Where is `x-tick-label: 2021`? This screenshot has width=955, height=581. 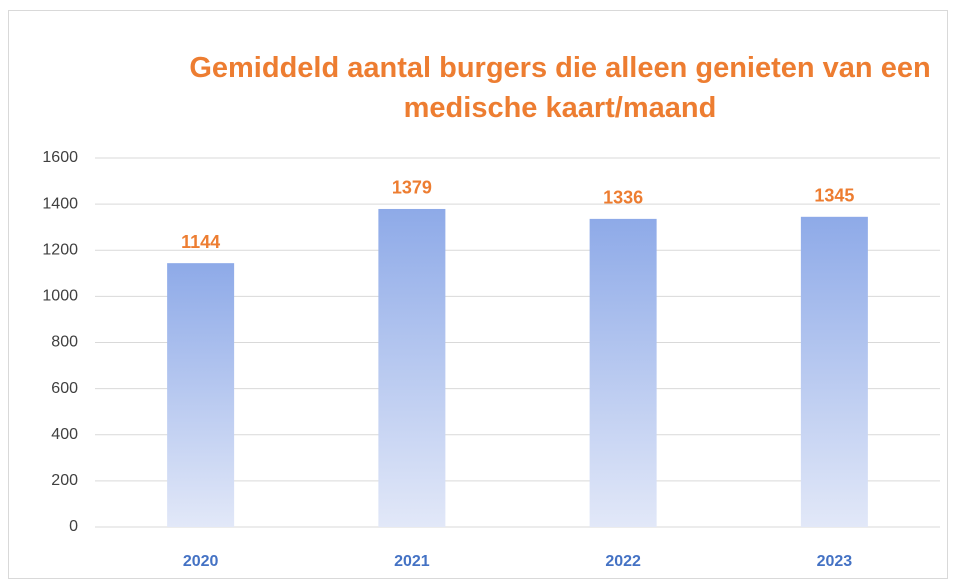
x-tick-label: 2021 is located at coordinates (412, 561).